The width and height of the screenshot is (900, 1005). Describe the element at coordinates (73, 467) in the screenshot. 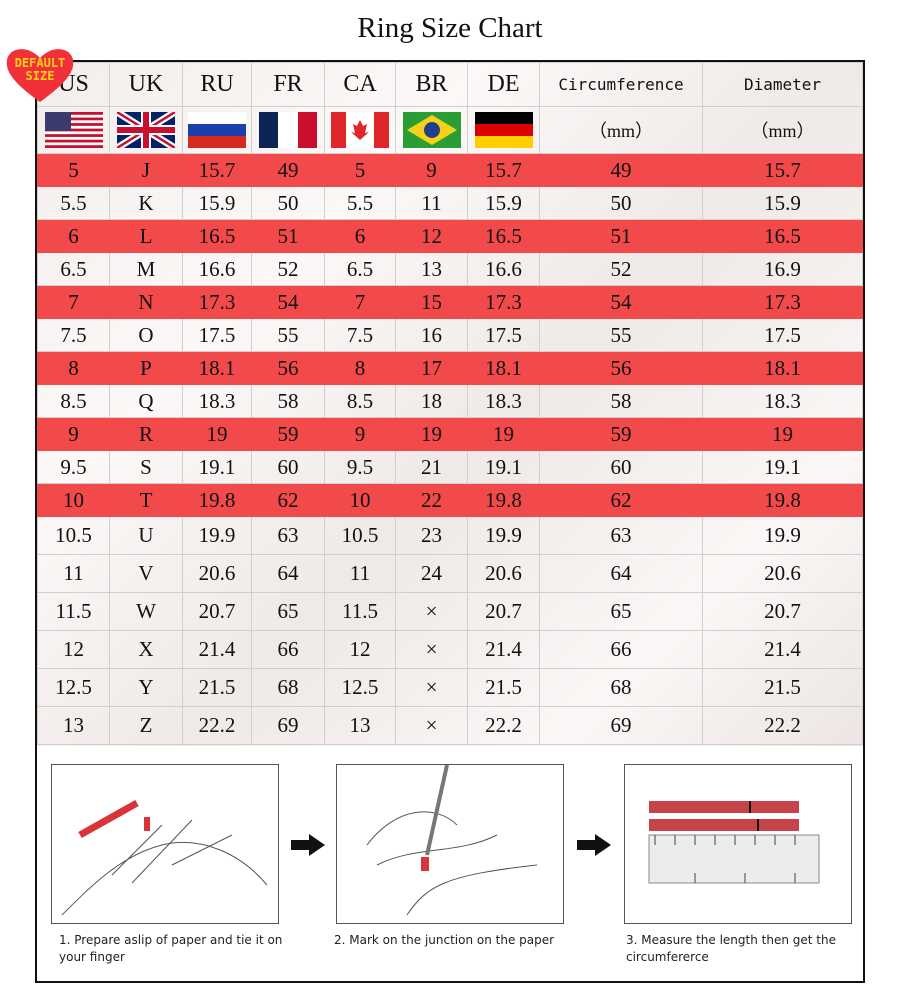

I see `cell-us: 9.5` at that location.